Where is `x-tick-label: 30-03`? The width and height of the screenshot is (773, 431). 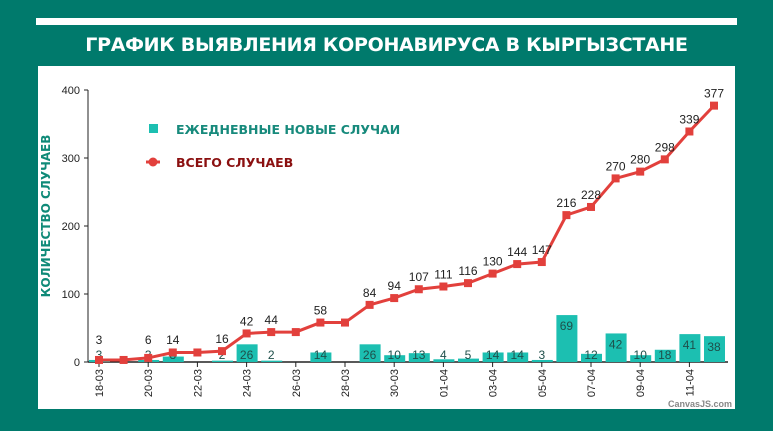 x-tick-label: 30-03 is located at coordinates (395, 383).